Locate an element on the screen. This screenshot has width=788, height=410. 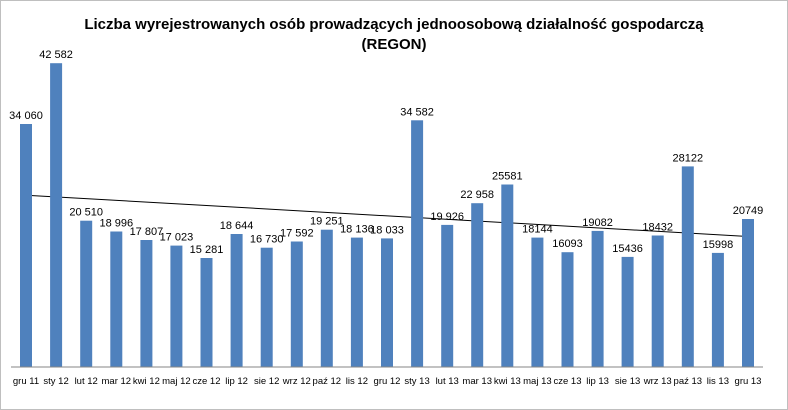
x-tick-label-20: sie 13 is located at coordinates (627, 381).